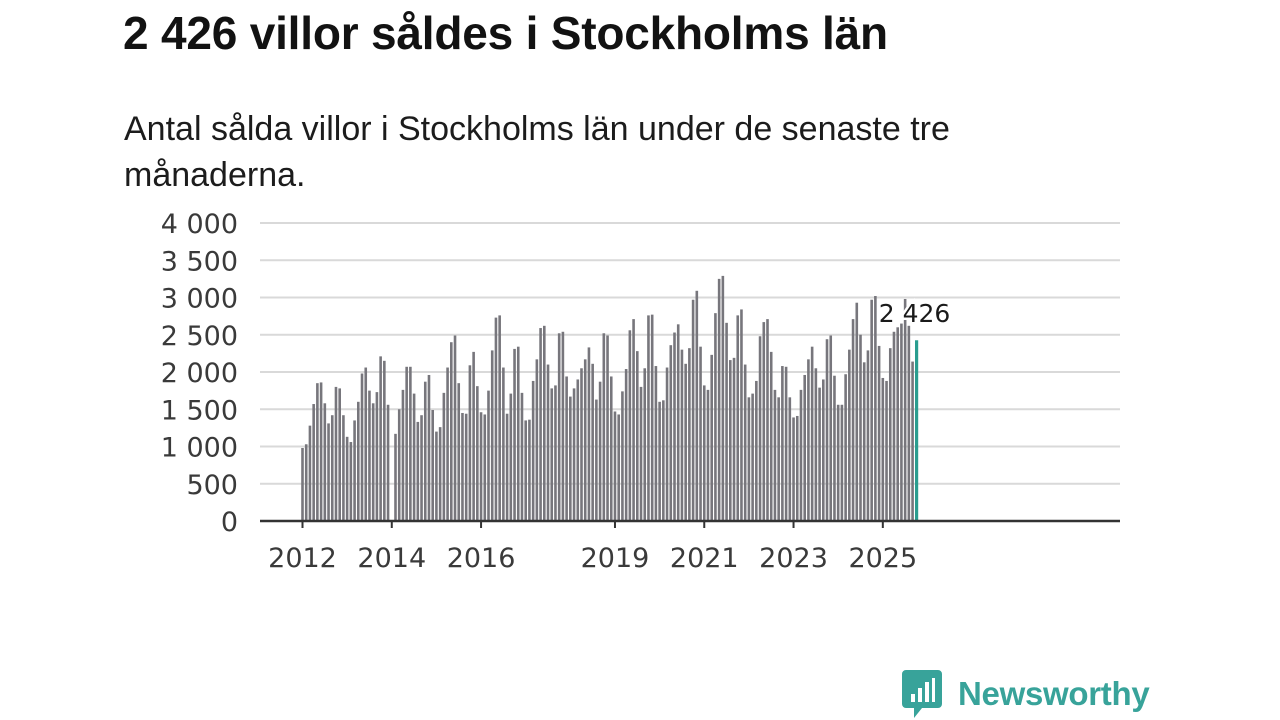 The image size is (1280, 720). I want to click on y-tick-label: 2 500, so click(199, 336).